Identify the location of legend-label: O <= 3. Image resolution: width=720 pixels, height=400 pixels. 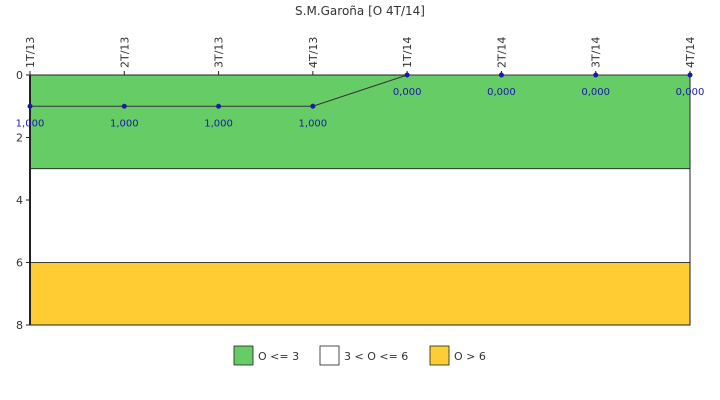
(278, 356).